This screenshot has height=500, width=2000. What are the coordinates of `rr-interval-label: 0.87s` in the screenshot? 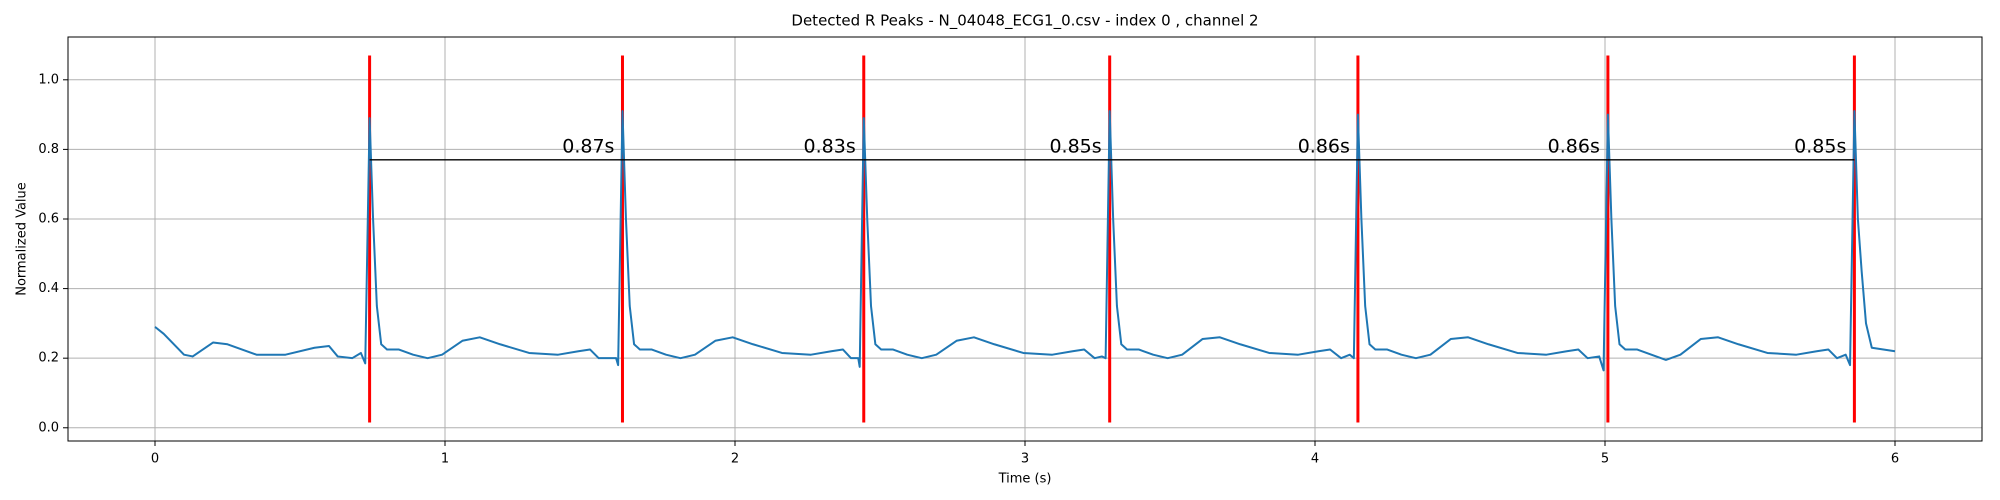 It's located at (588, 146).